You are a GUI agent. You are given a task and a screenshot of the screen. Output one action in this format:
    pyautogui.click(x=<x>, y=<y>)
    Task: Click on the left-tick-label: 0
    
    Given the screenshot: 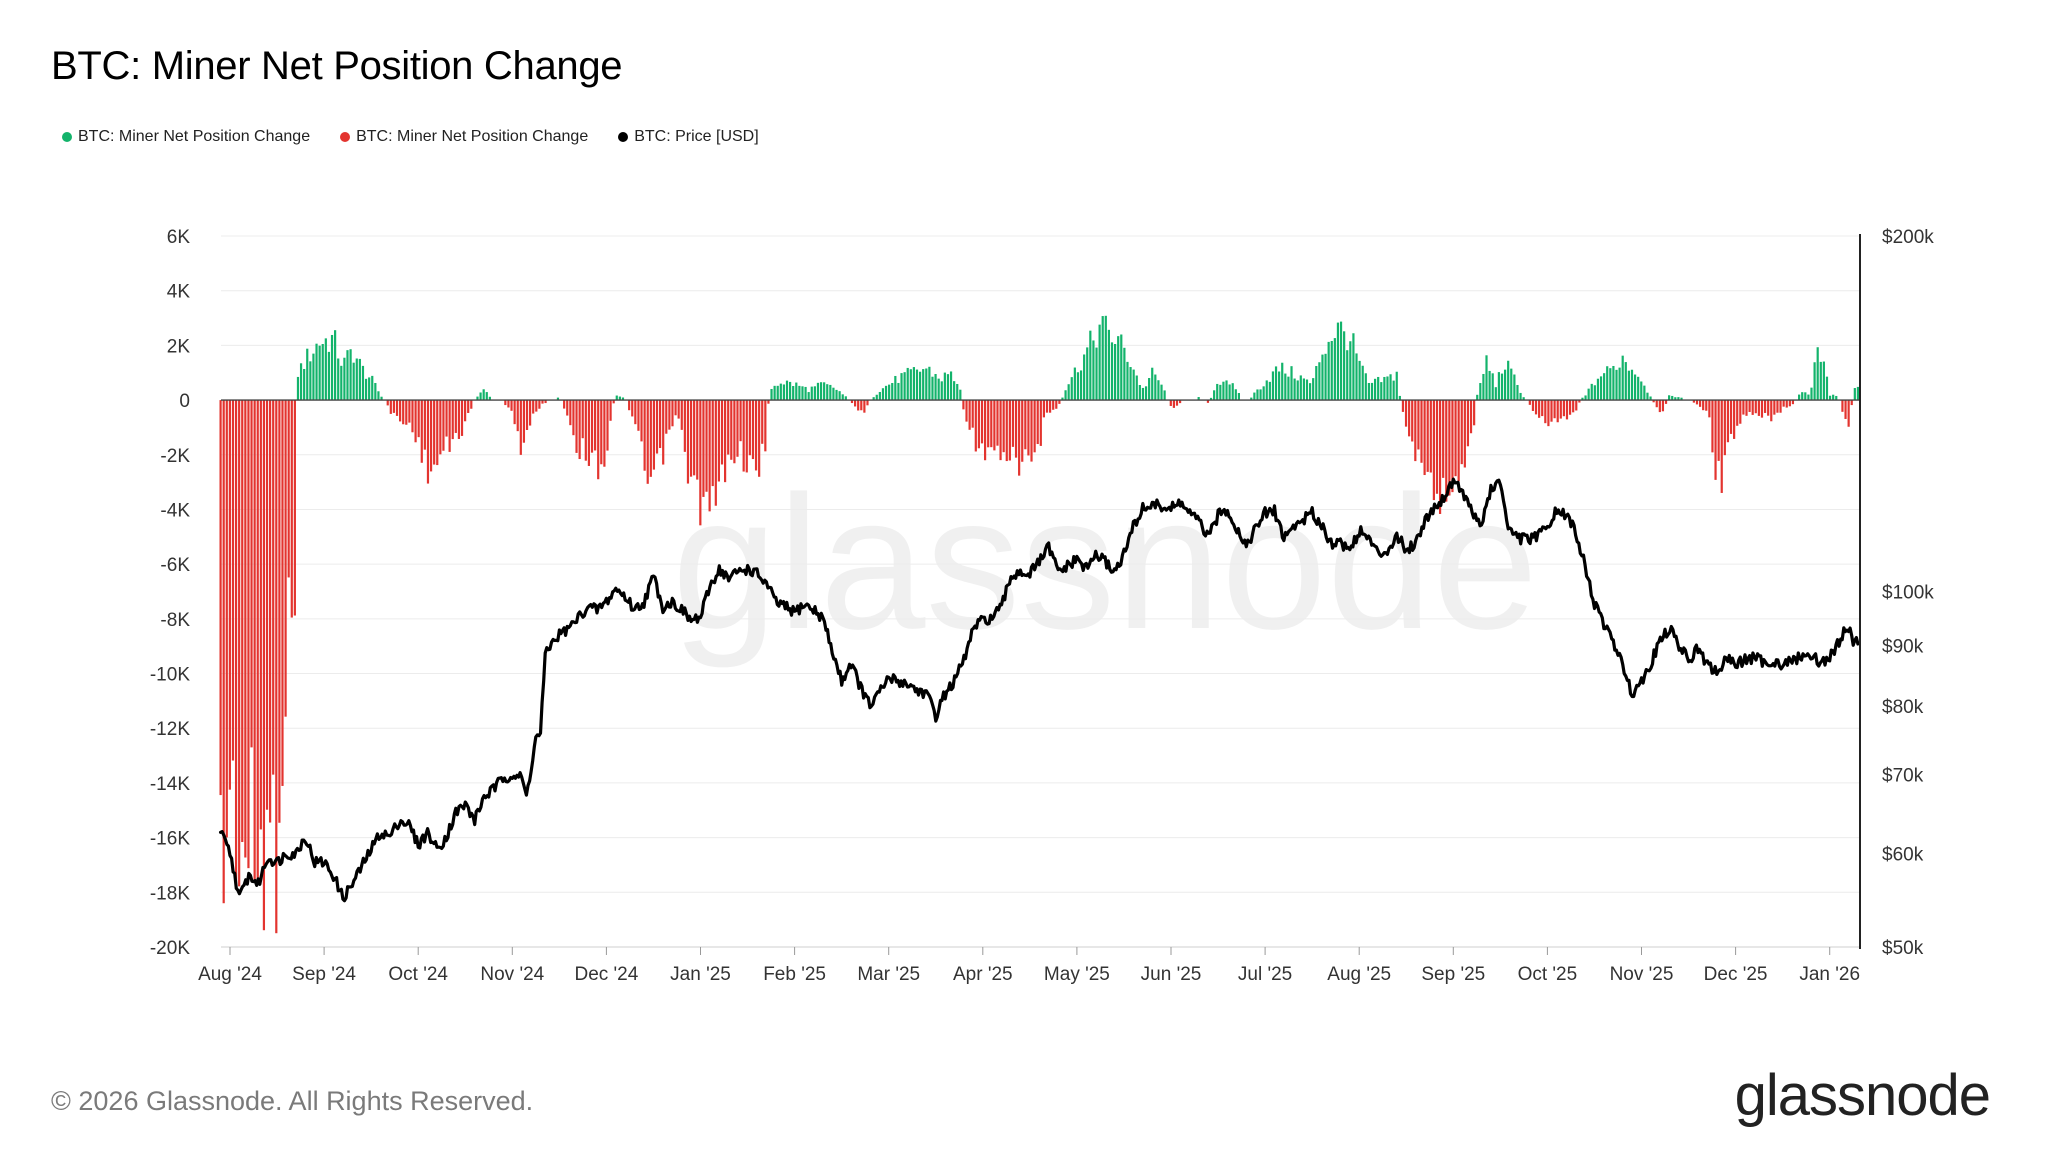 What is the action you would take?
    pyautogui.click(x=184, y=401)
    